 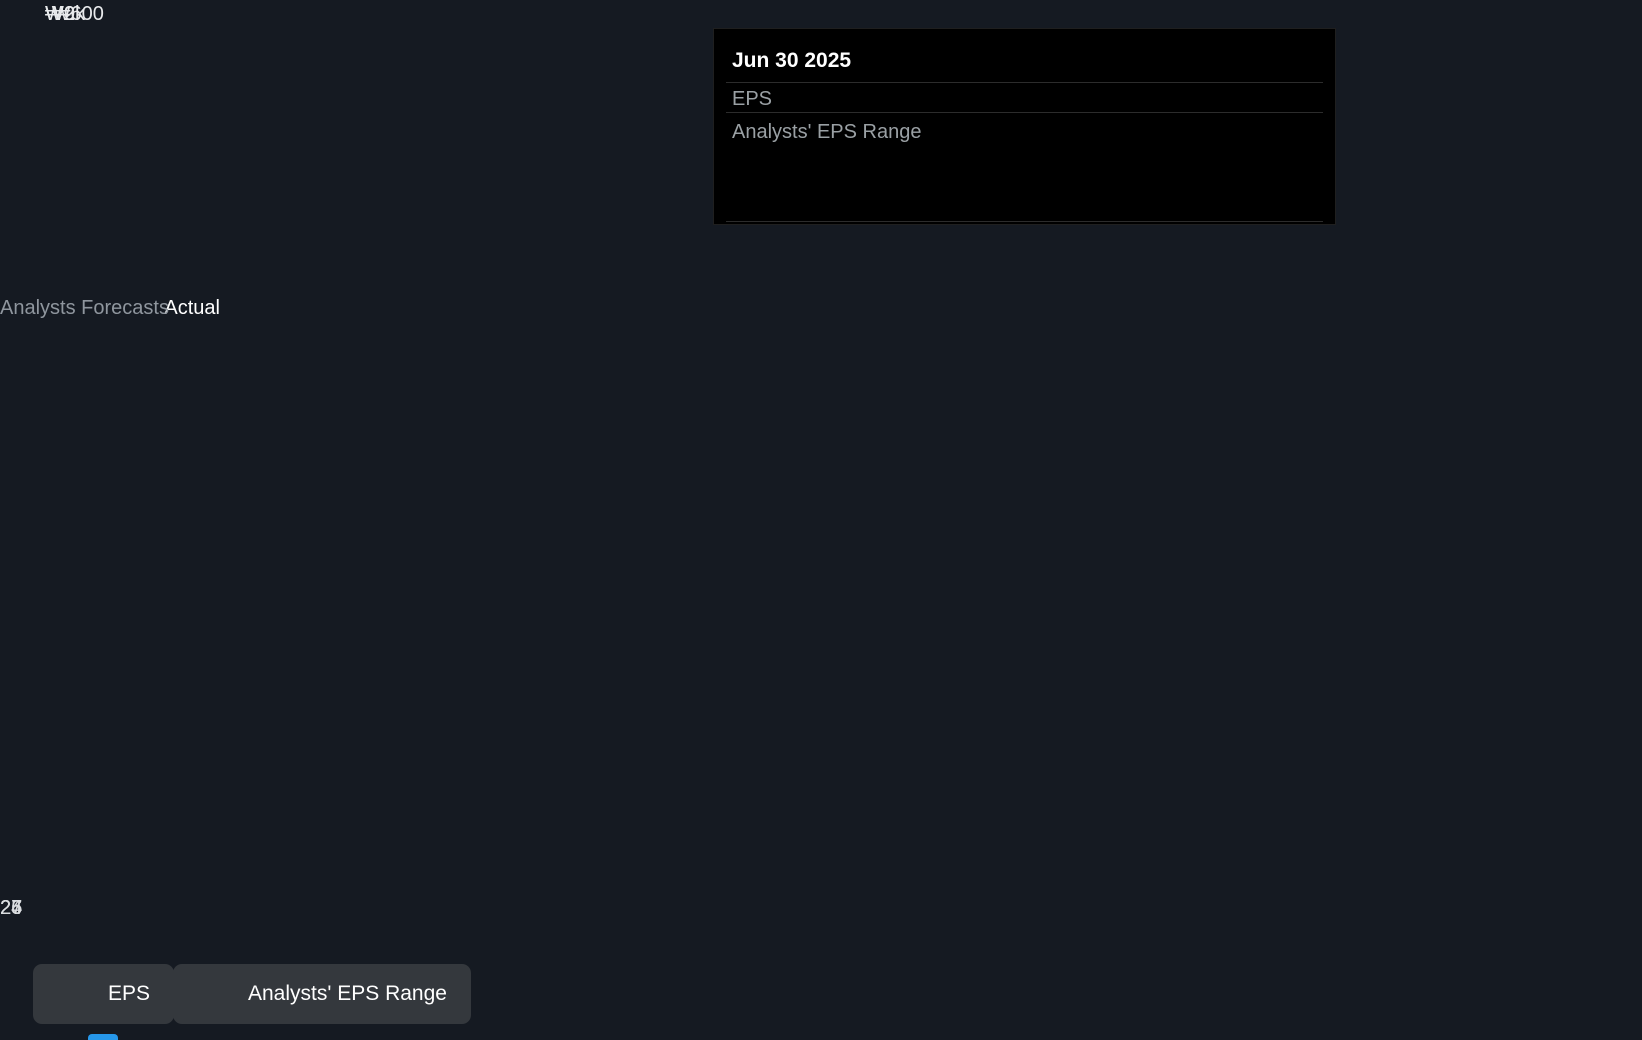 I want to click on x-axis-label-2026: 2026, so click(x=11, y=908).